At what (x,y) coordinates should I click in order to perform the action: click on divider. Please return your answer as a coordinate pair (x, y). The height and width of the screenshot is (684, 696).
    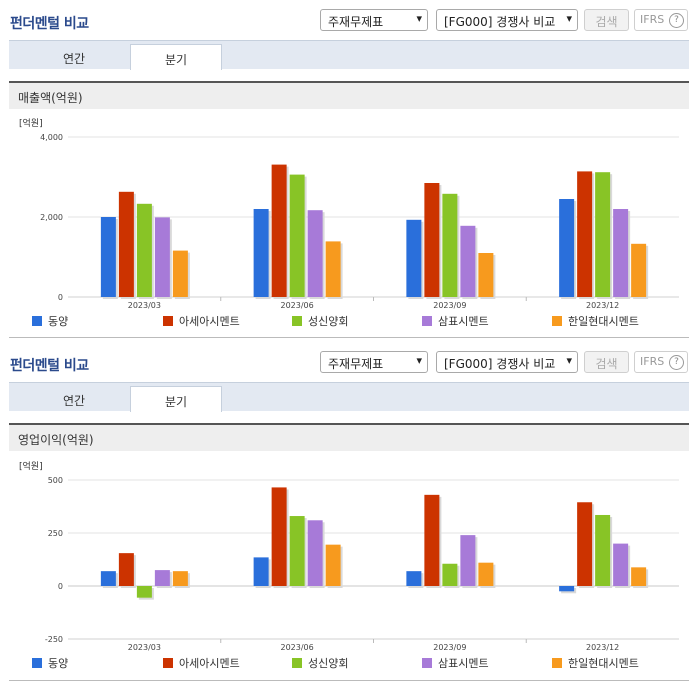
    Looking at the image, I should click on (349, 337).